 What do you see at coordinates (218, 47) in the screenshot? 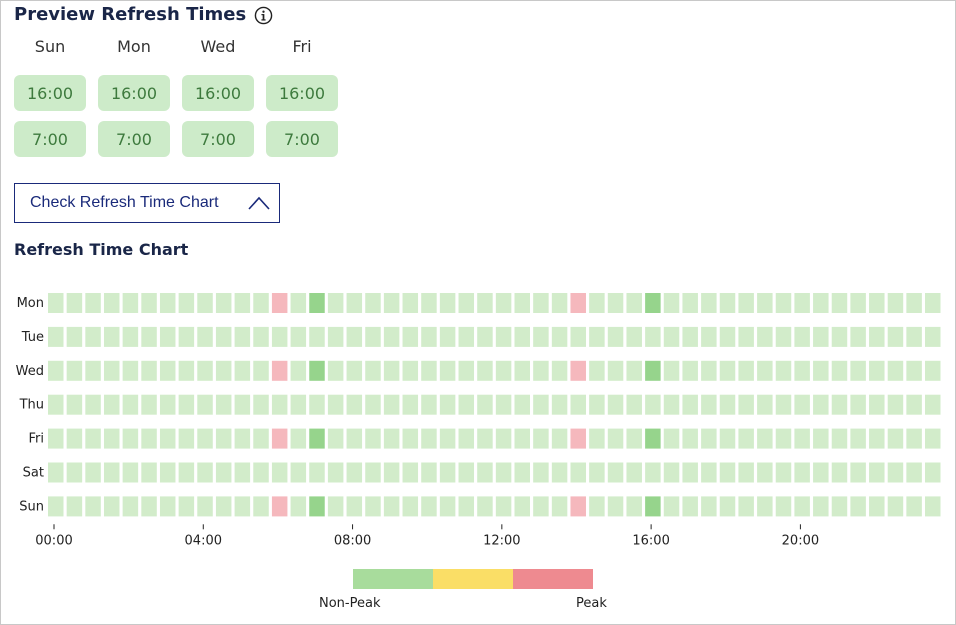
I see `preview-day-wed: Wed` at bounding box center [218, 47].